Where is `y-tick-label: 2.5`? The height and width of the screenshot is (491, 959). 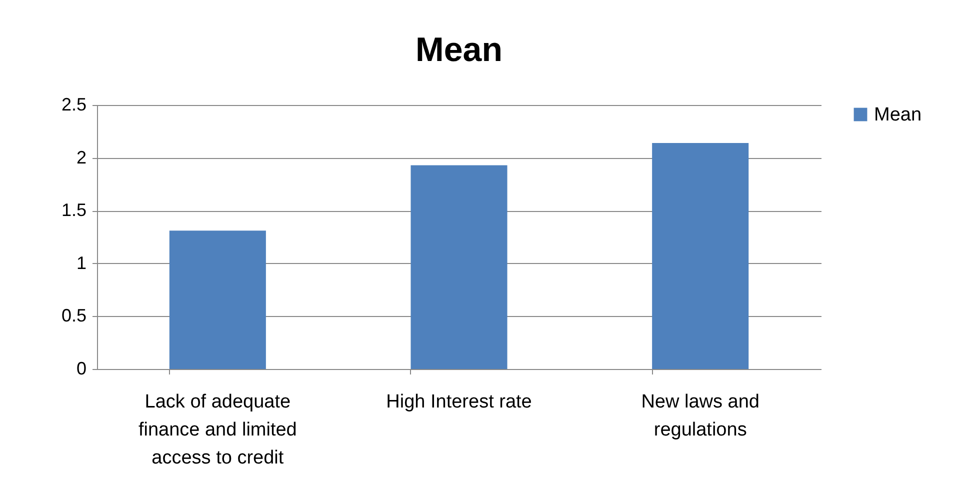 y-tick-label: 2.5 is located at coordinates (73, 104).